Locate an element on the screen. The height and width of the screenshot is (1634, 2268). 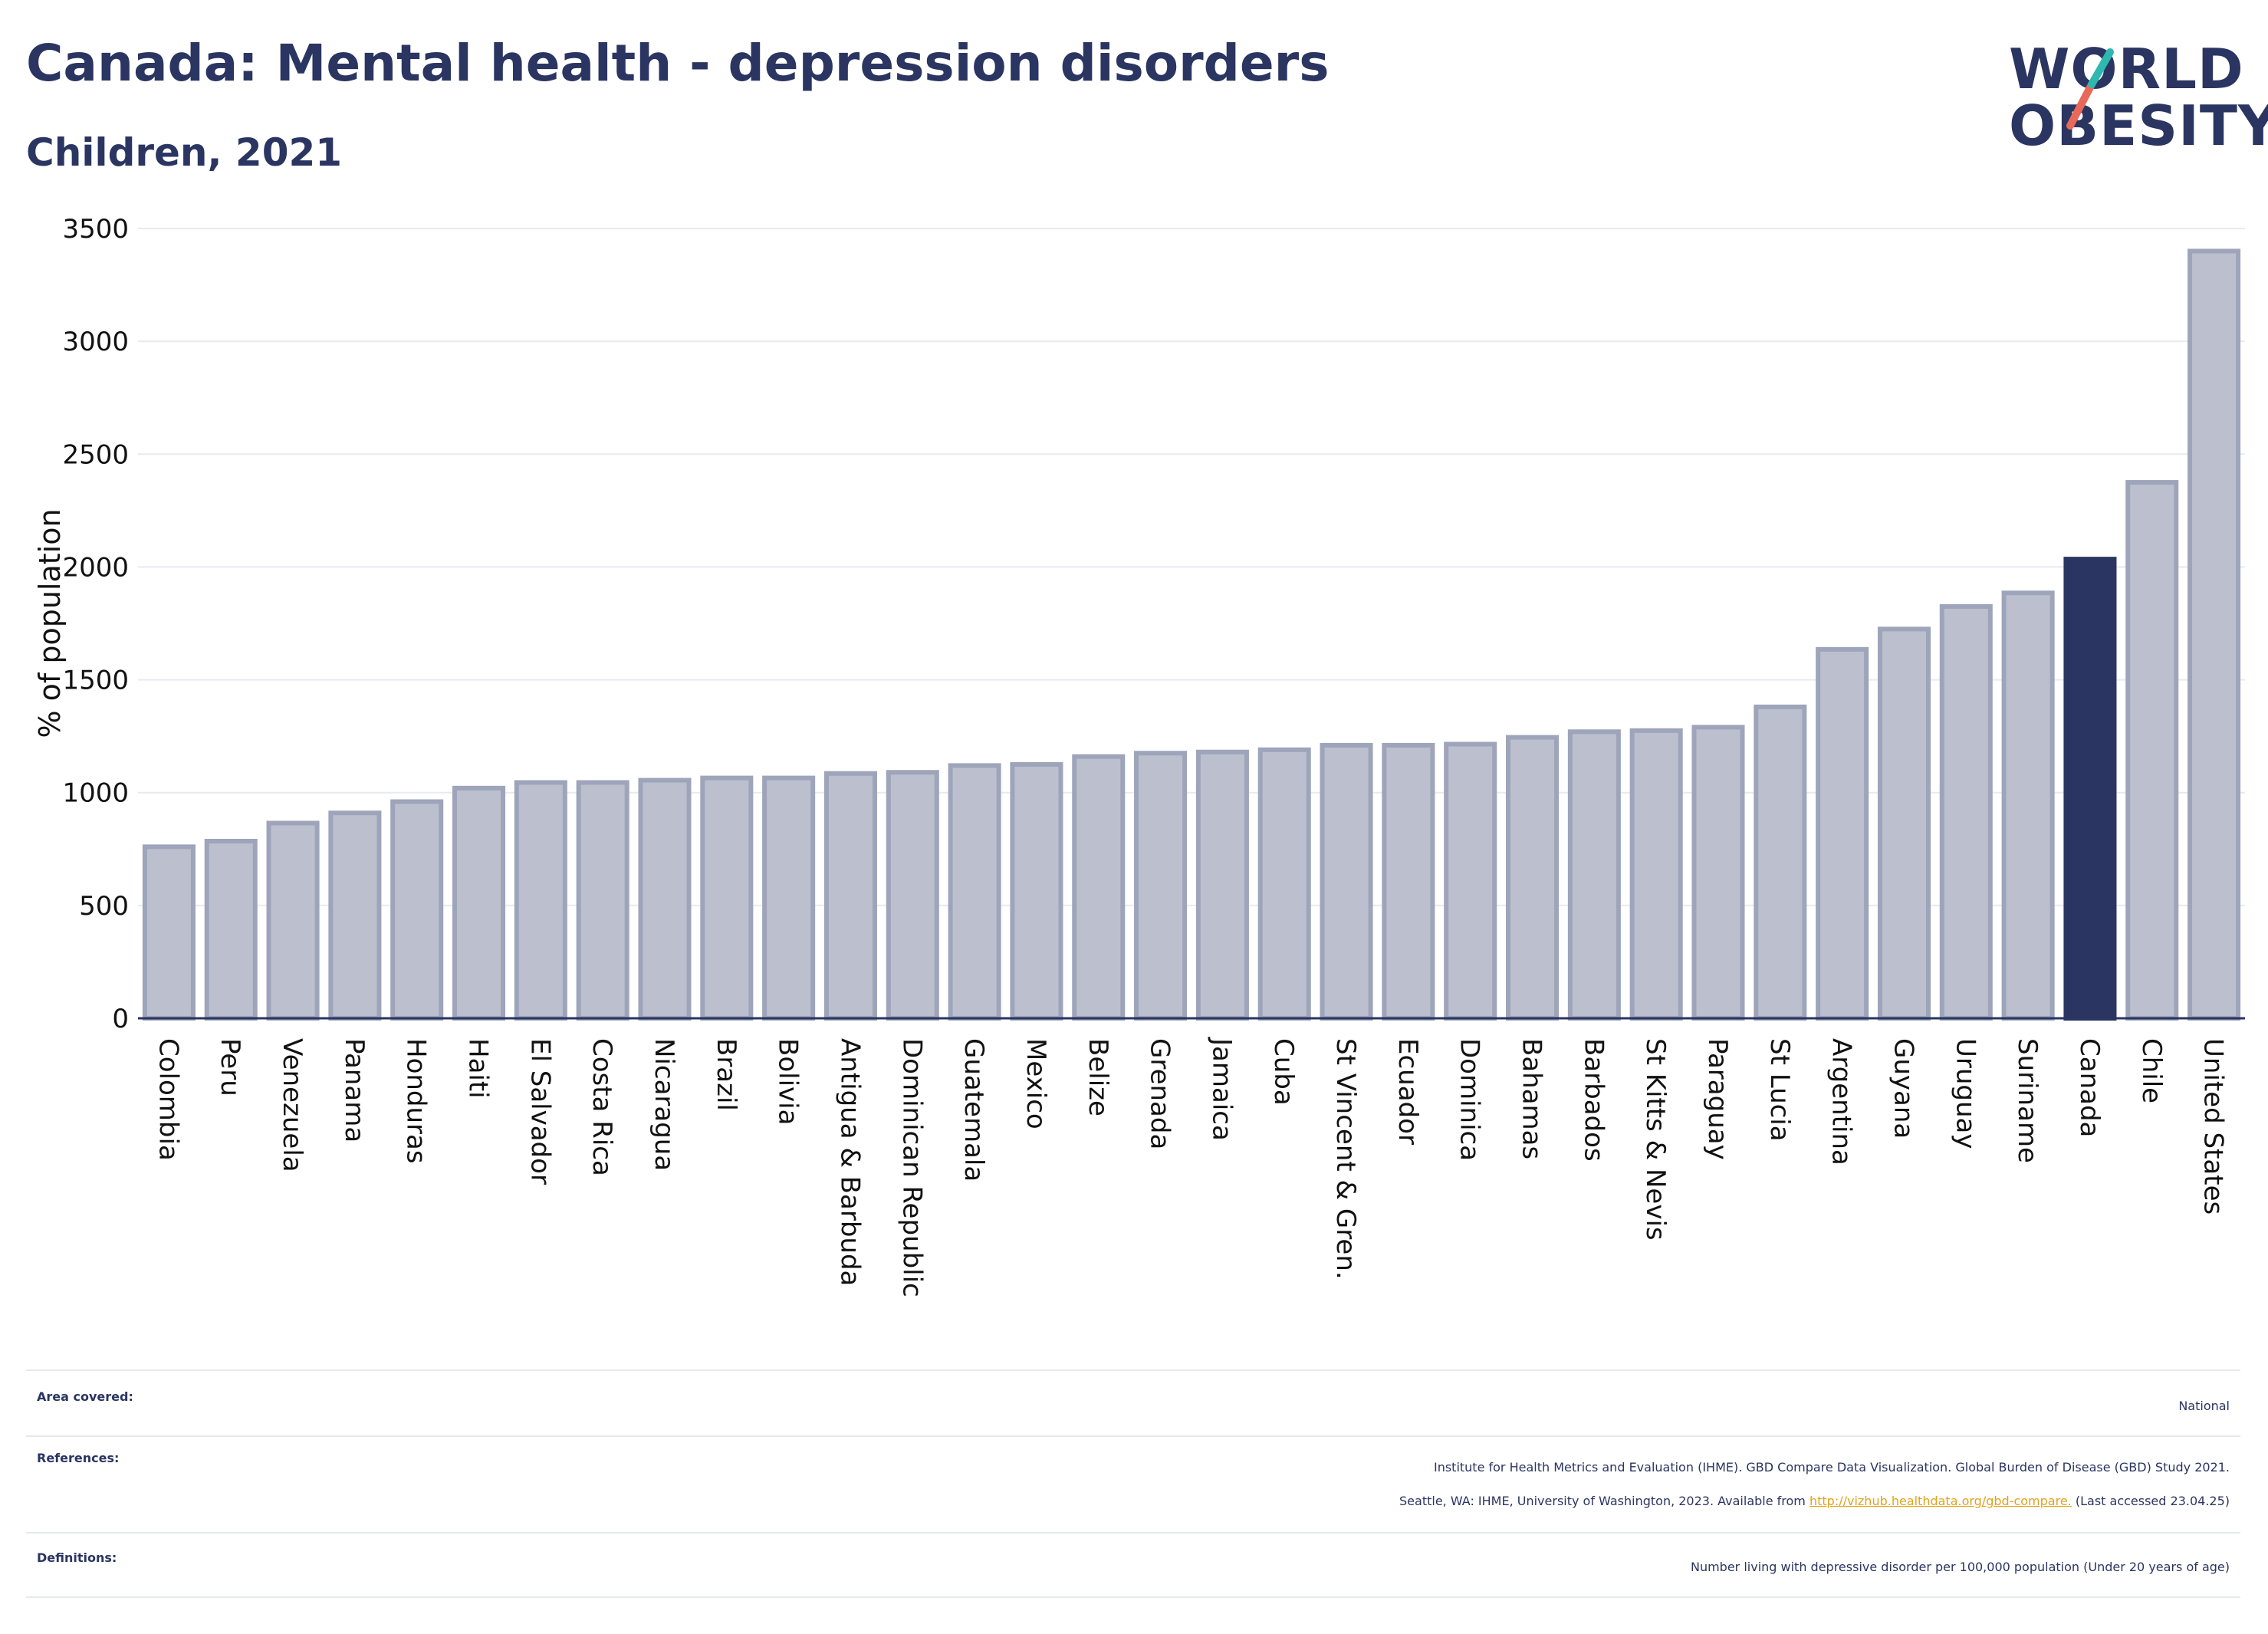
x-tick-label: Panama is located at coordinates (354, 1090).